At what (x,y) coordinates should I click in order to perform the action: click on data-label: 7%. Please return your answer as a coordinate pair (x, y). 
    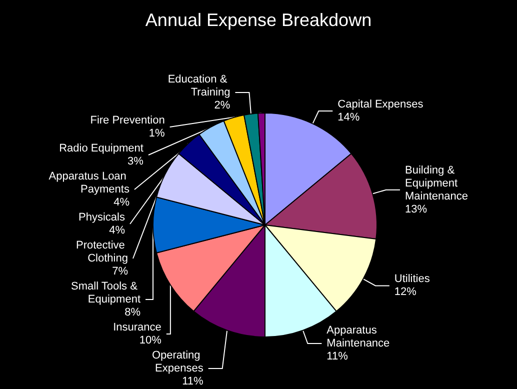
    Looking at the image, I should click on (120, 272).